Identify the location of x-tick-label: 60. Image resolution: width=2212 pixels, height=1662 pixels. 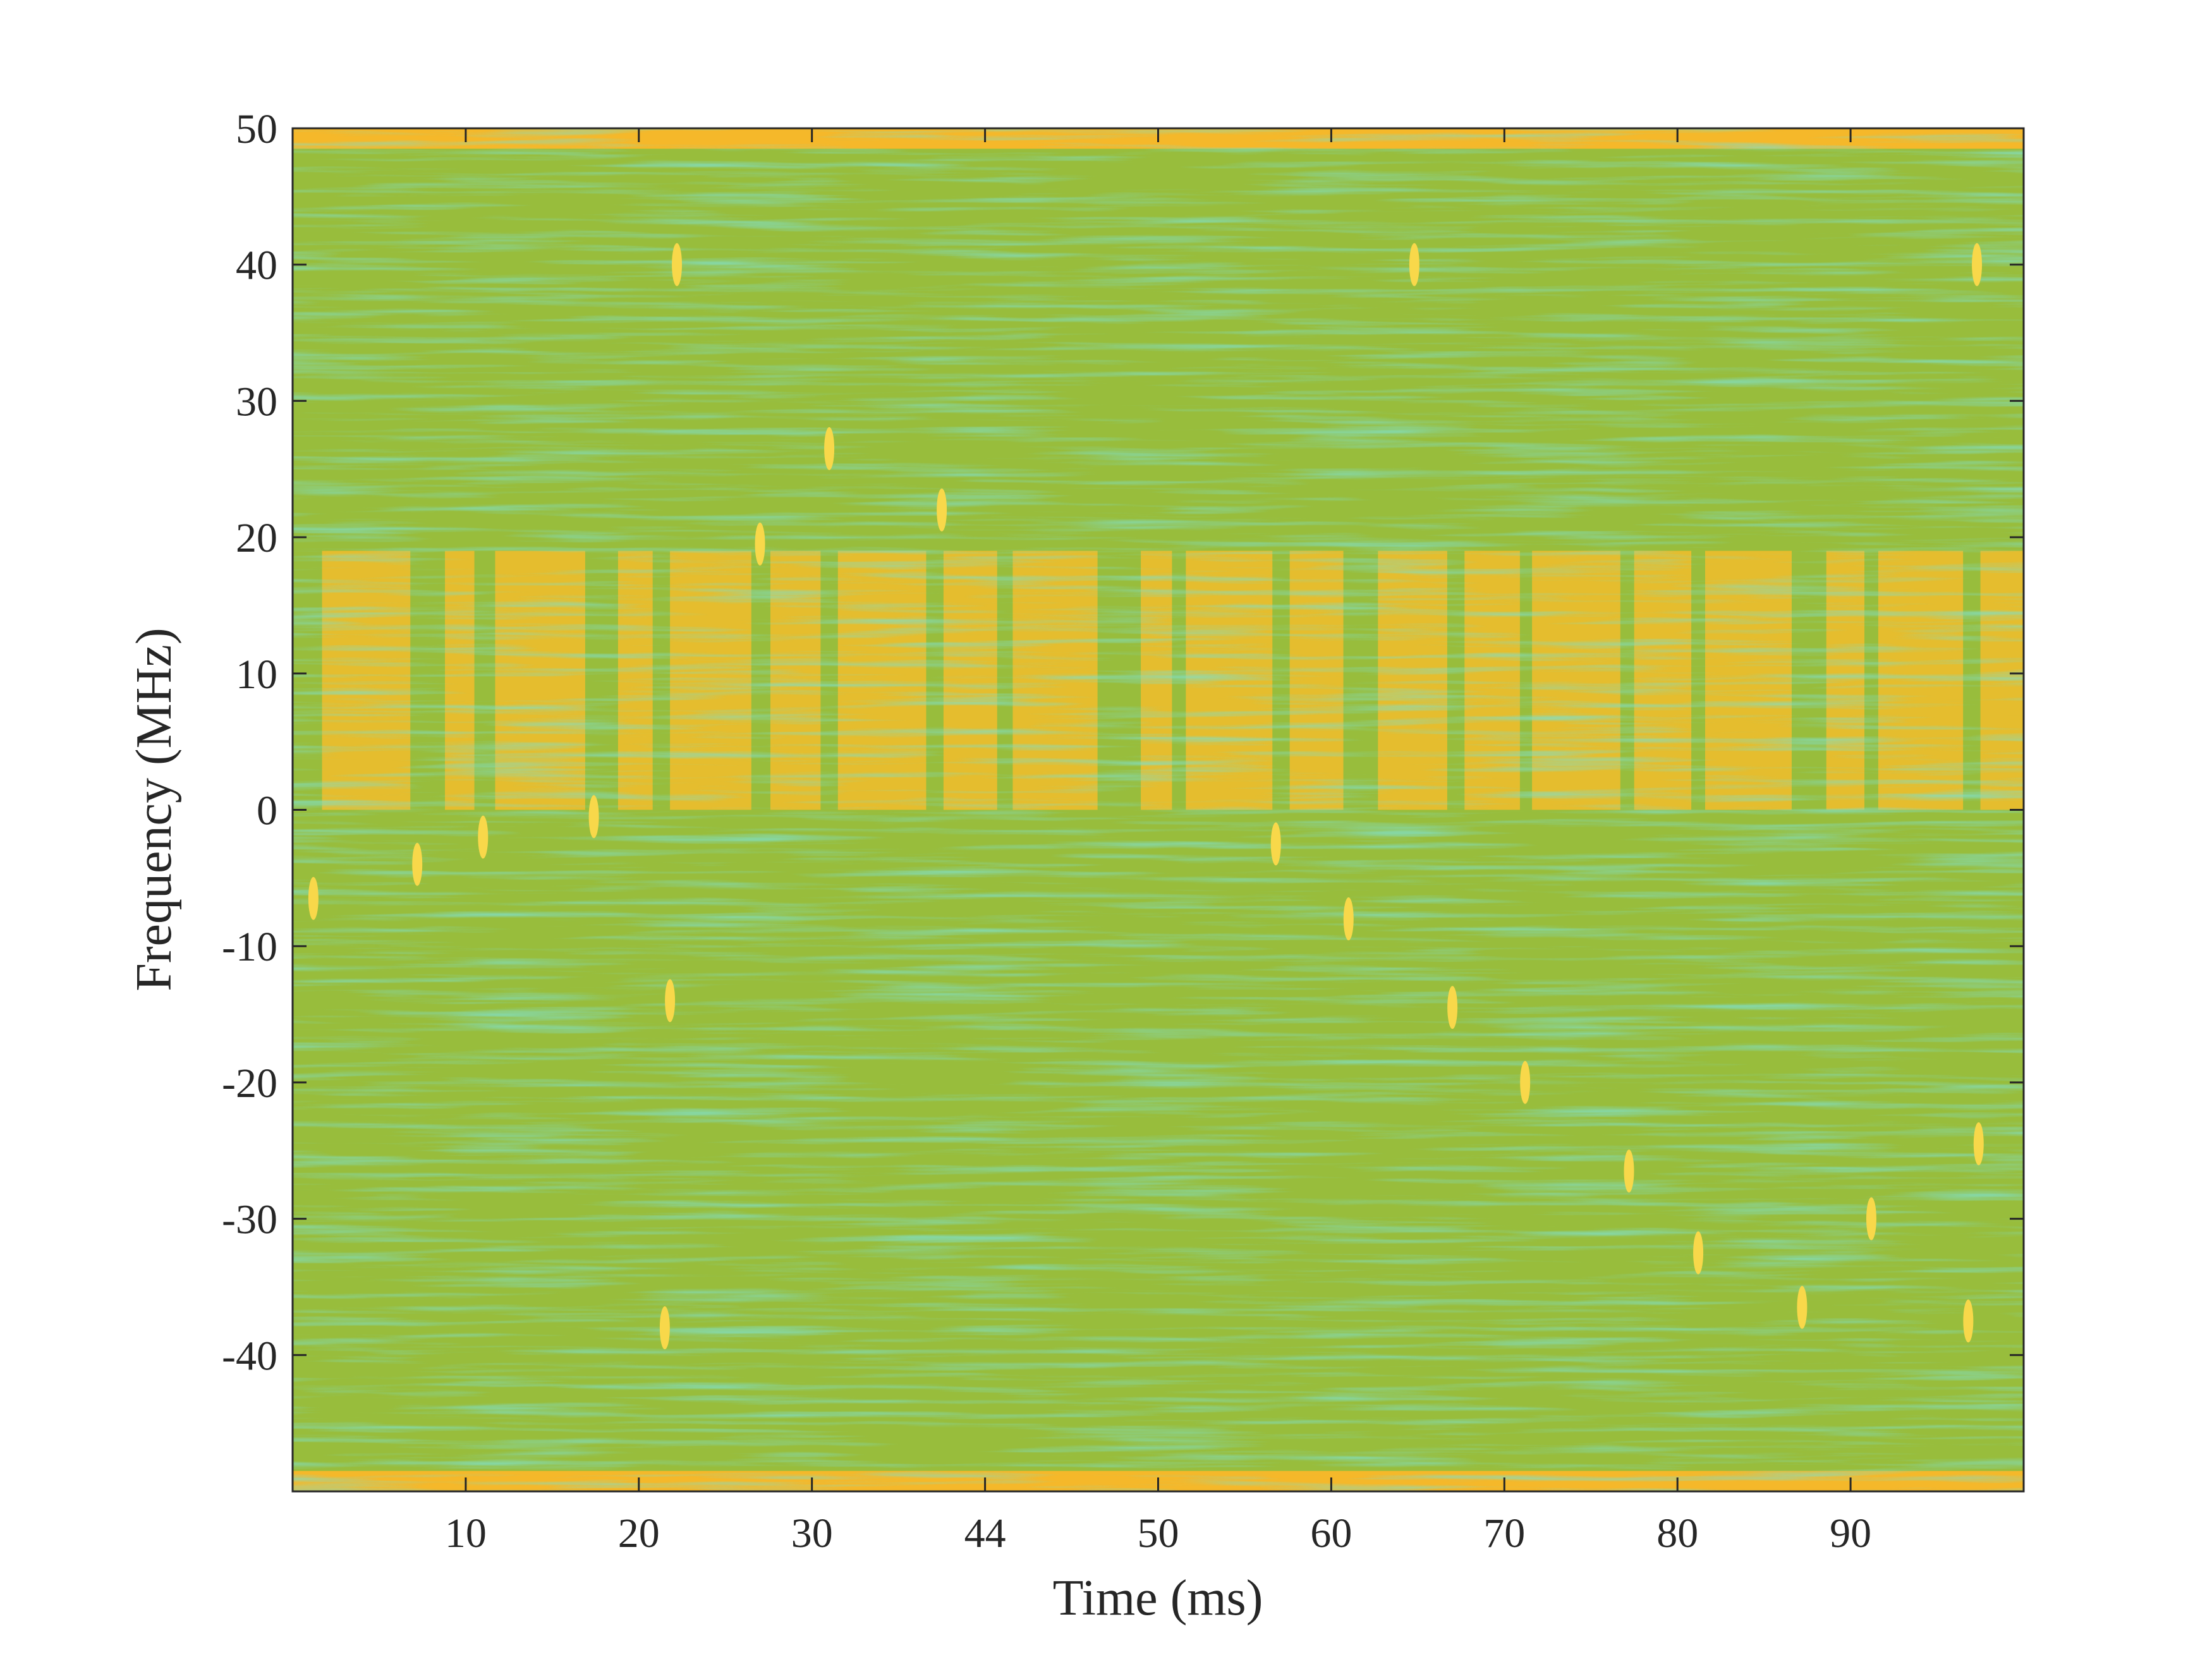
(1331, 1533).